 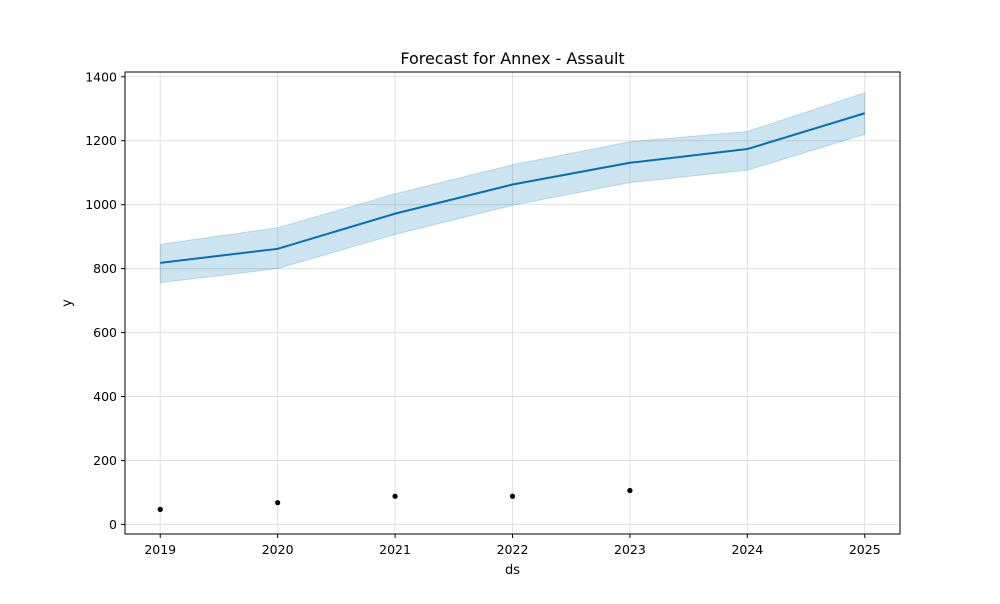 What do you see at coordinates (513, 549) in the screenshot?
I see `x-tick-label: 2022` at bounding box center [513, 549].